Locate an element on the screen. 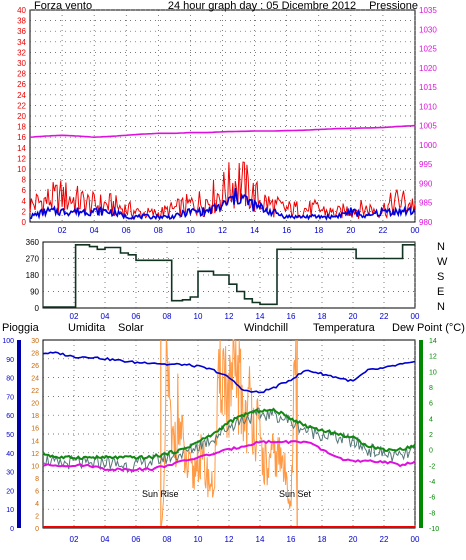 Image resolution: width=466 pixels, height=560 pixels. wind-x-tick: 22 is located at coordinates (382, 230).